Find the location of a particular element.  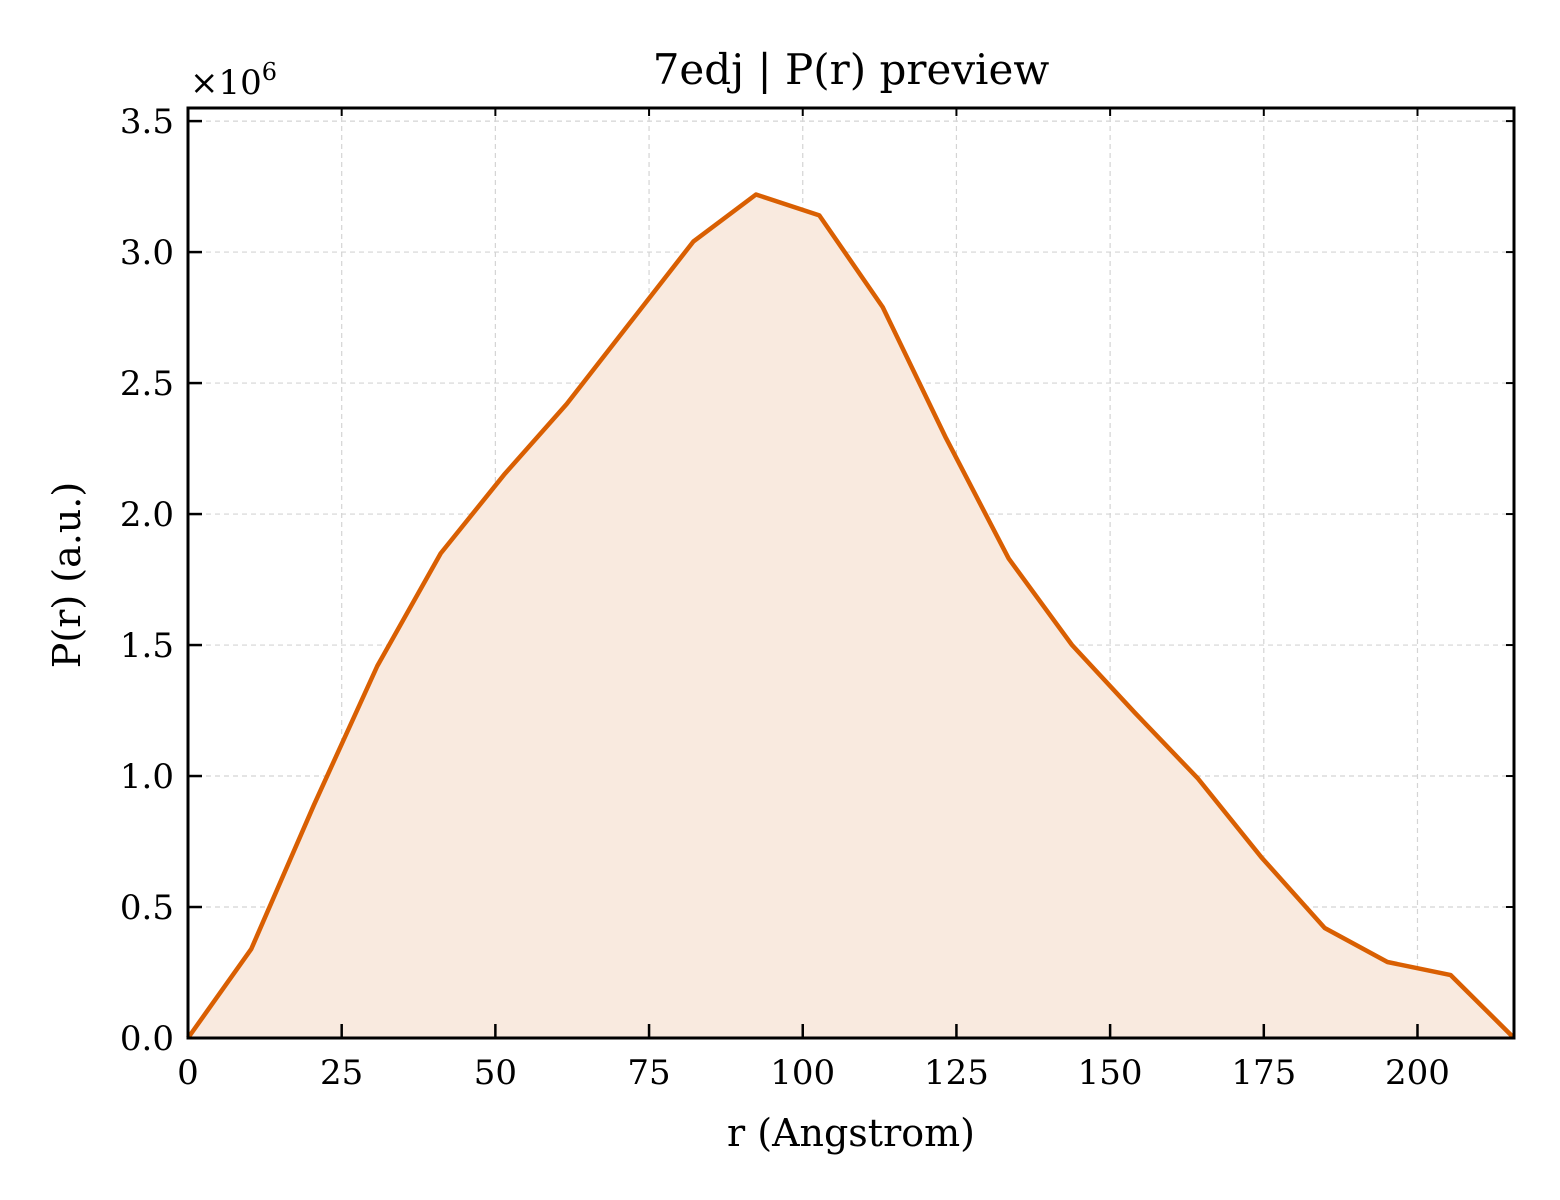

x-tick-label: 50 is located at coordinates (495, 1073).